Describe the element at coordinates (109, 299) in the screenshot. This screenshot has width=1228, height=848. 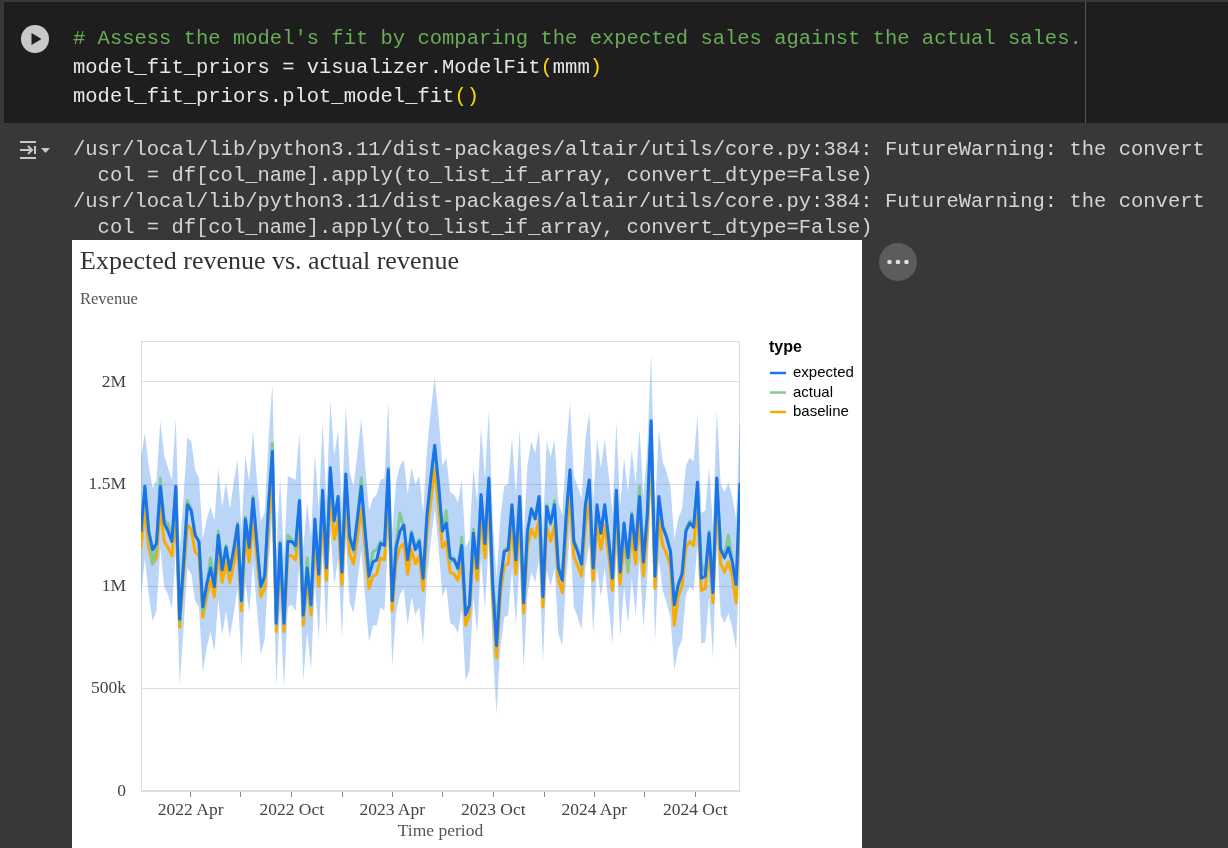
I see `y-axis-title: Revenue` at that location.